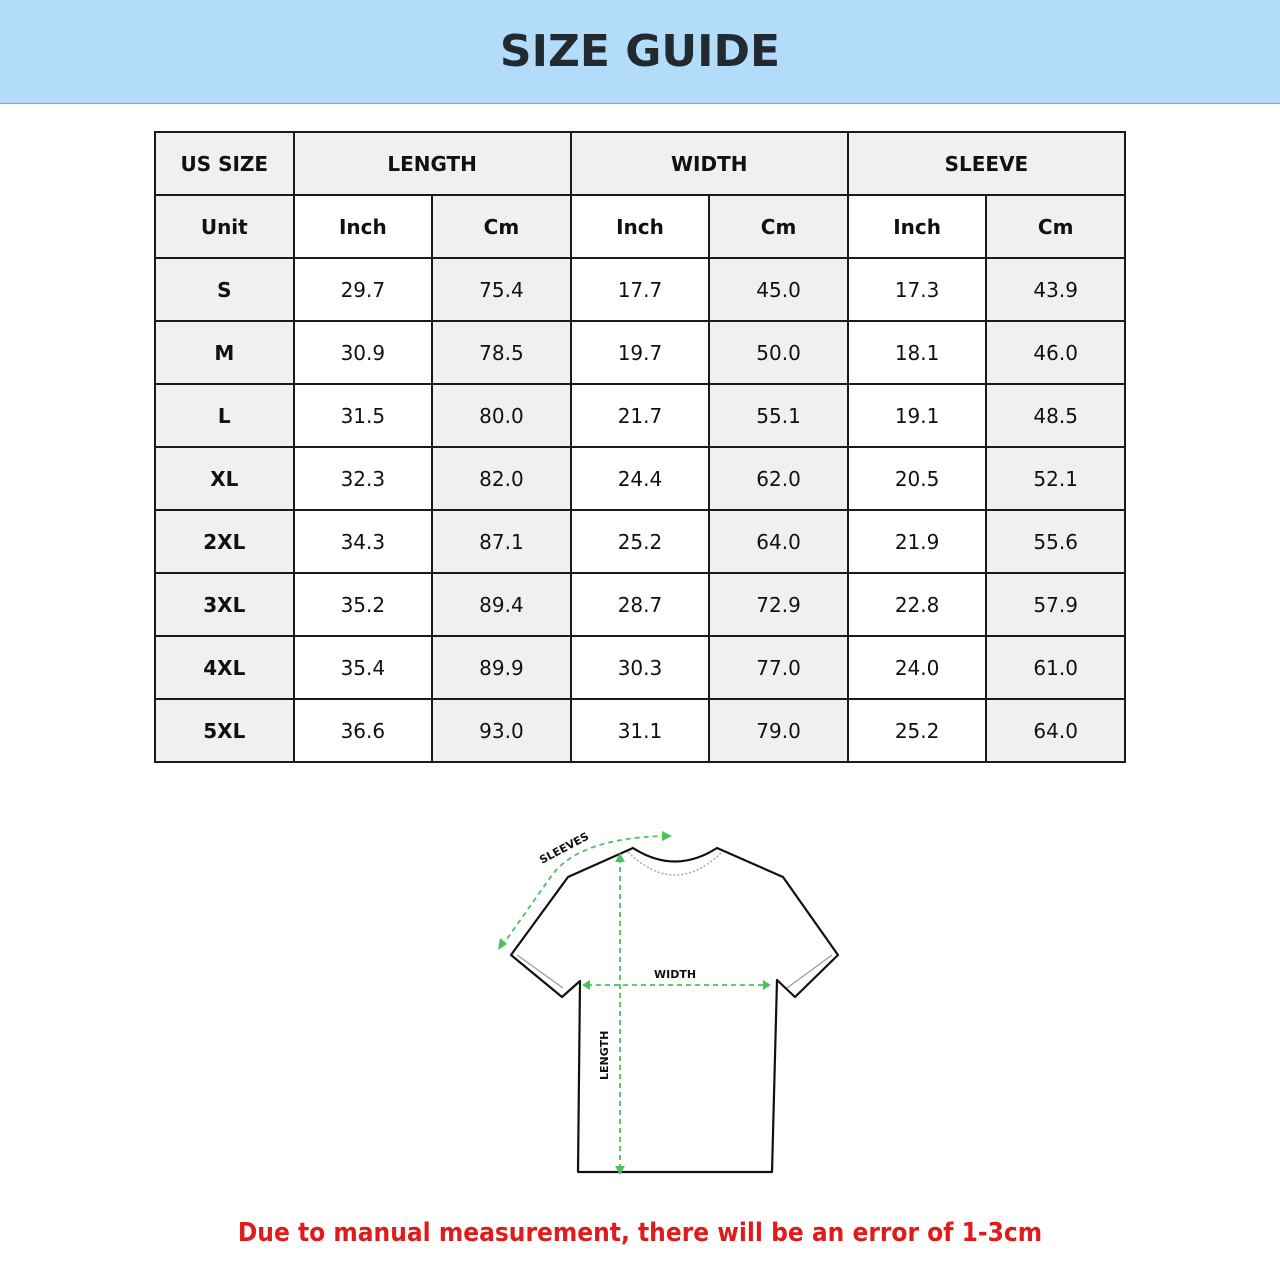  Describe the element at coordinates (917, 352) in the screenshot. I see `measurement-cell: 18.1` at that location.